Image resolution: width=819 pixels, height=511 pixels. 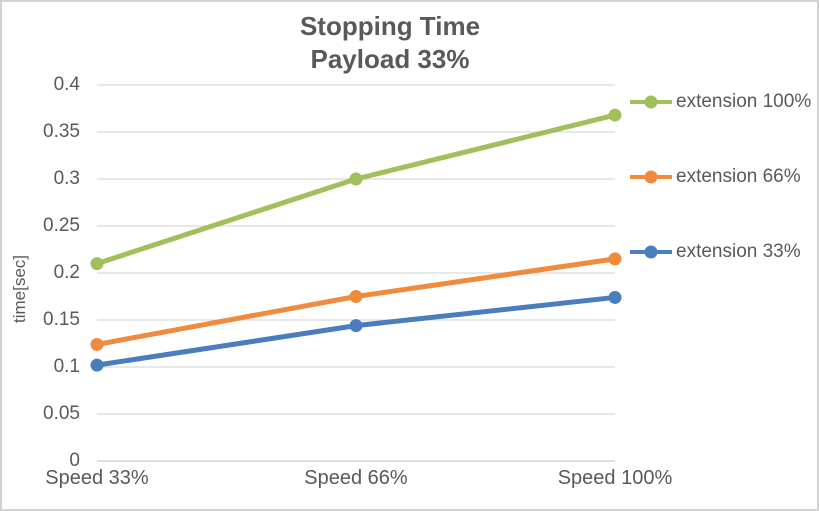 I want to click on y-tick-label: 0.4, so click(x=66, y=84).